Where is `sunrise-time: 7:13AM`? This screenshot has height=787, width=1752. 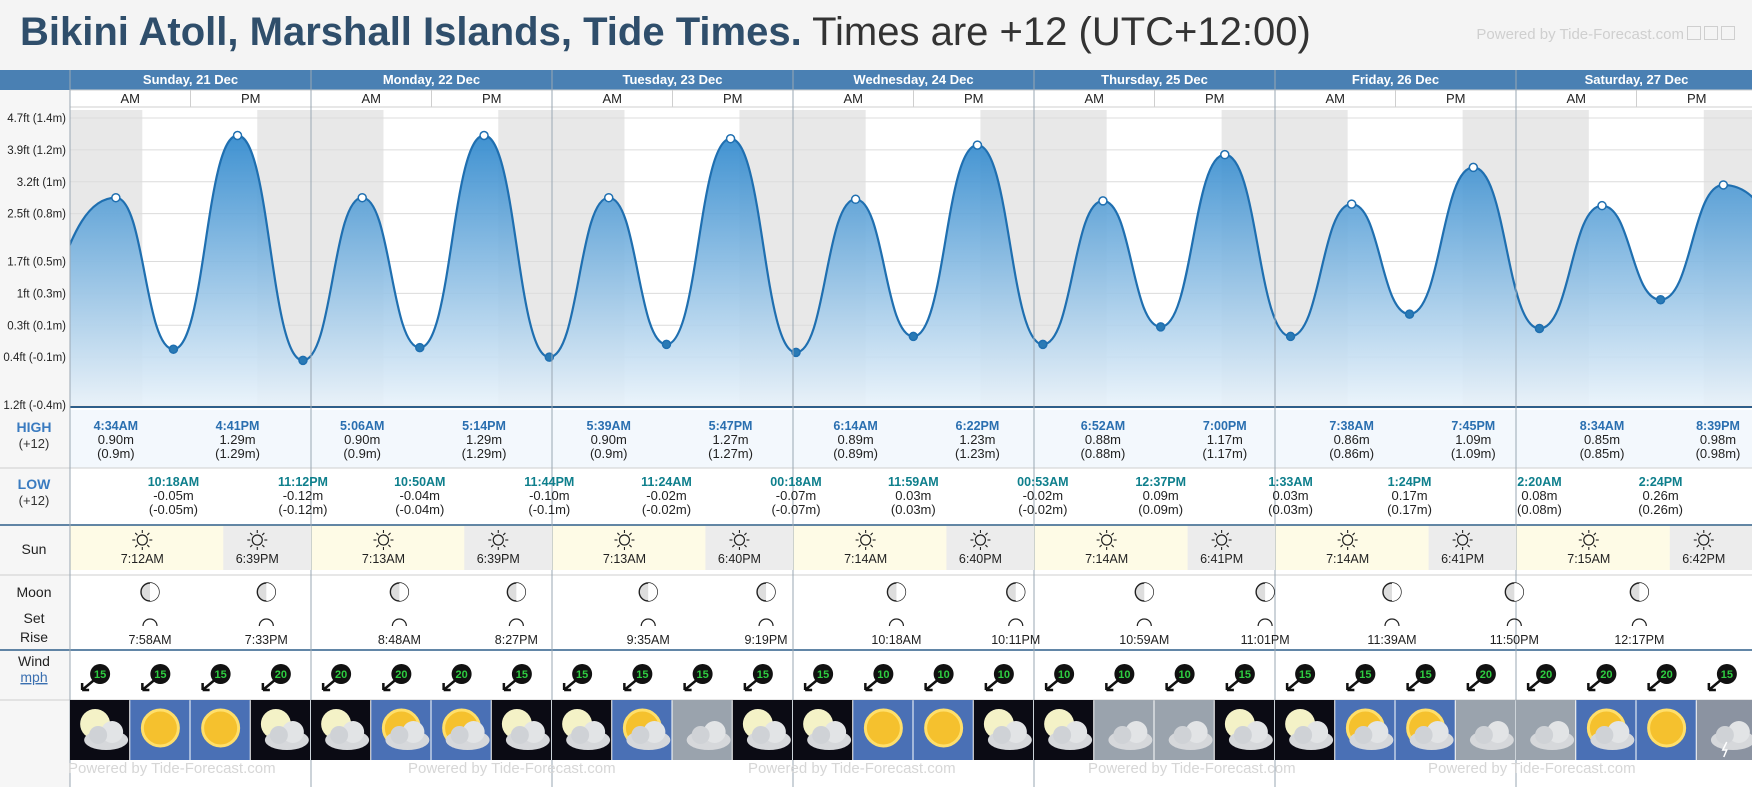 sunrise-time: 7:13AM is located at coordinates (383, 559).